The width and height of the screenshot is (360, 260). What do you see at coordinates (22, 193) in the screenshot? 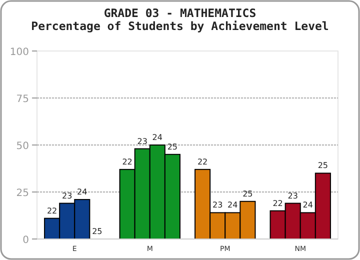
I see `y-tick-label: 25` at bounding box center [22, 193].